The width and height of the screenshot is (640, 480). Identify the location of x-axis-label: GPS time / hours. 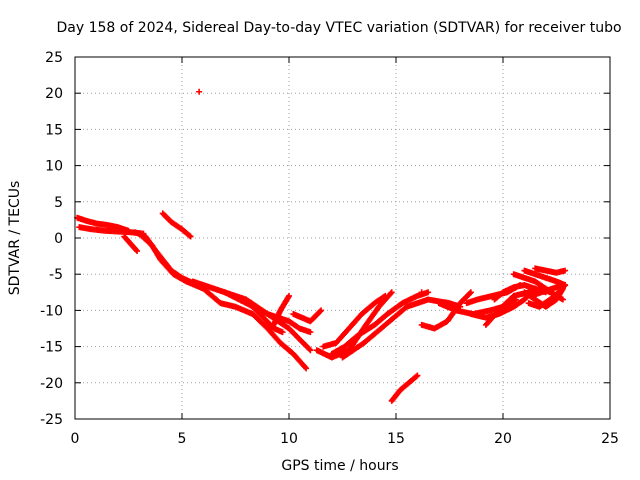
(339, 466).